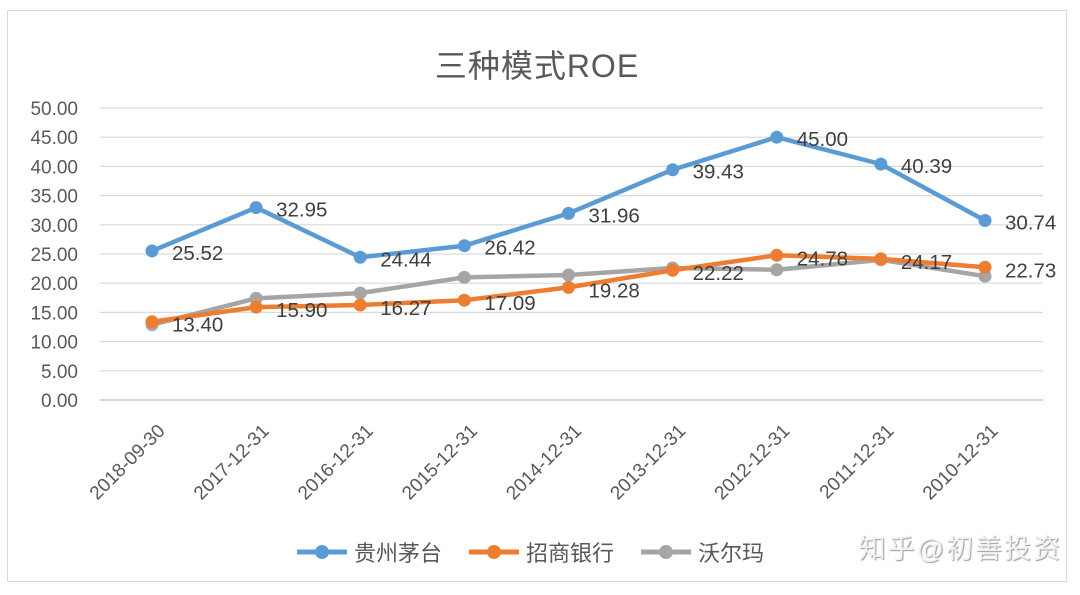 The image size is (1080, 595). Describe the element at coordinates (405, 259) in the screenshot. I see `data-label-moutai: 24.44` at that location.